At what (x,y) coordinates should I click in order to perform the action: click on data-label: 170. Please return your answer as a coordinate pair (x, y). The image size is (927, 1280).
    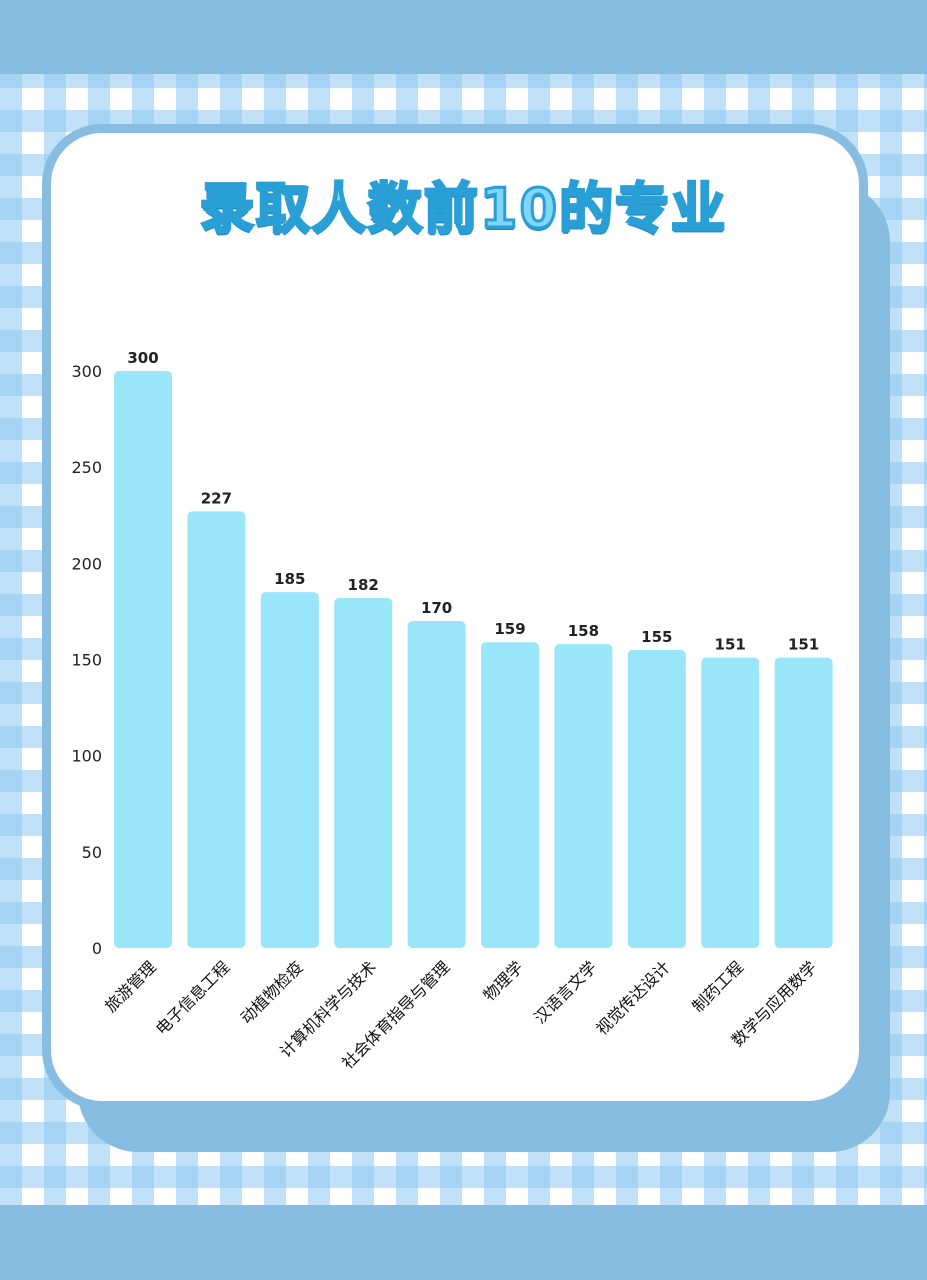
    Looking at the image, I should click on (436, 608).